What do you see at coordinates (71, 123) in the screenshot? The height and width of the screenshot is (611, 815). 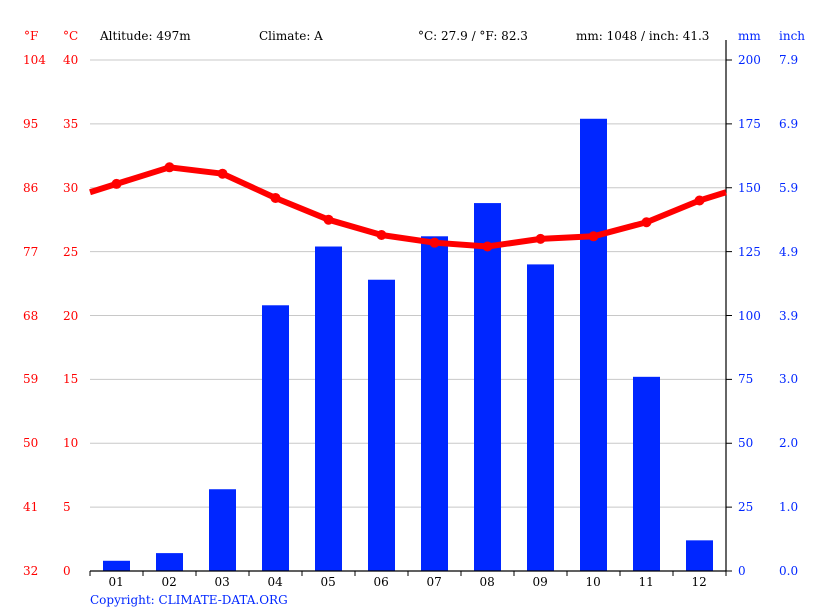 I see `celsius-tick-label: 35` at bounding box center [71, 123].